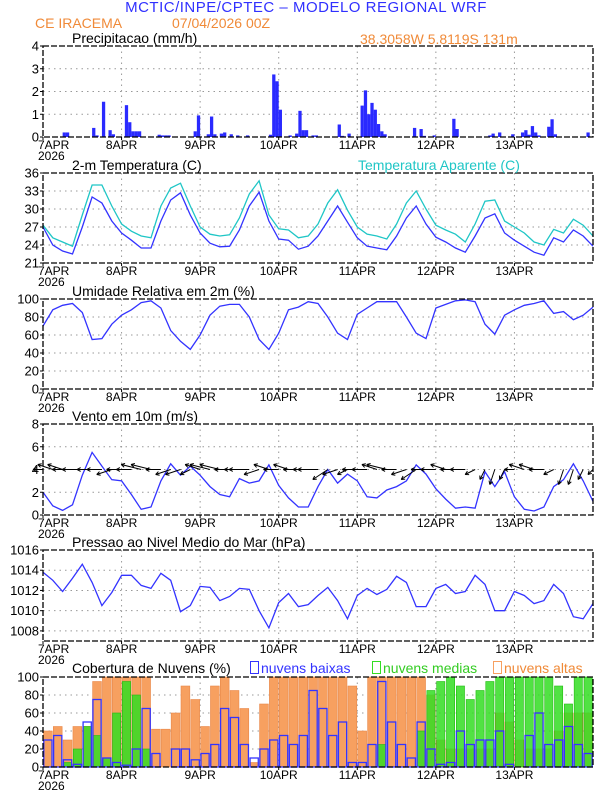  I want to click on y-tick-label: 60, so click(32, 335).